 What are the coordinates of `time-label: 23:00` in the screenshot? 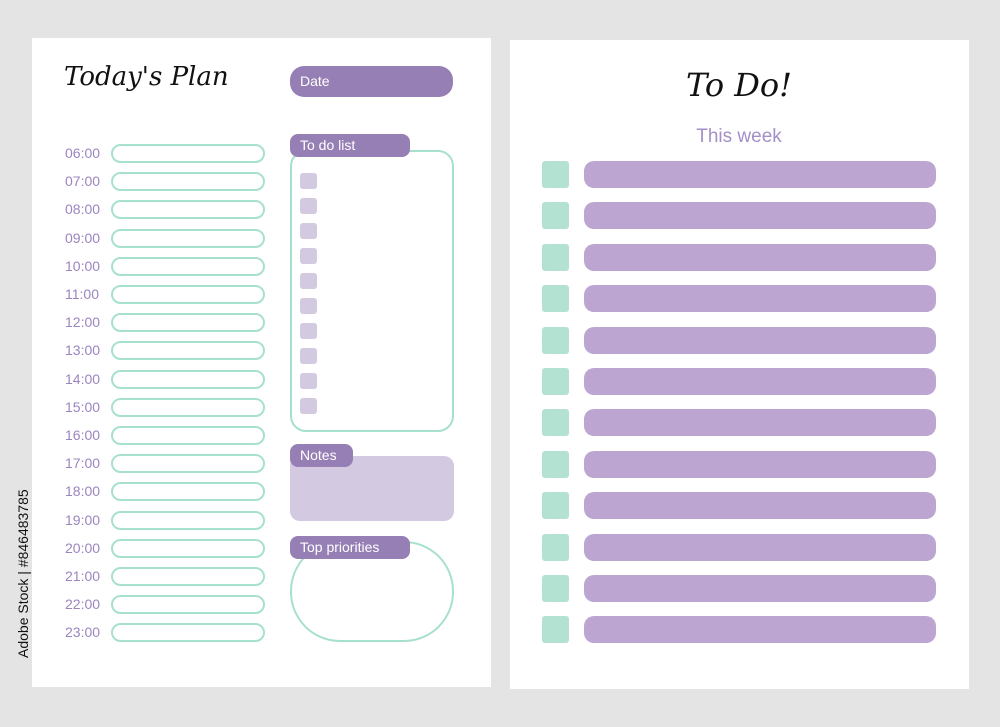 It's located at (83, 632).